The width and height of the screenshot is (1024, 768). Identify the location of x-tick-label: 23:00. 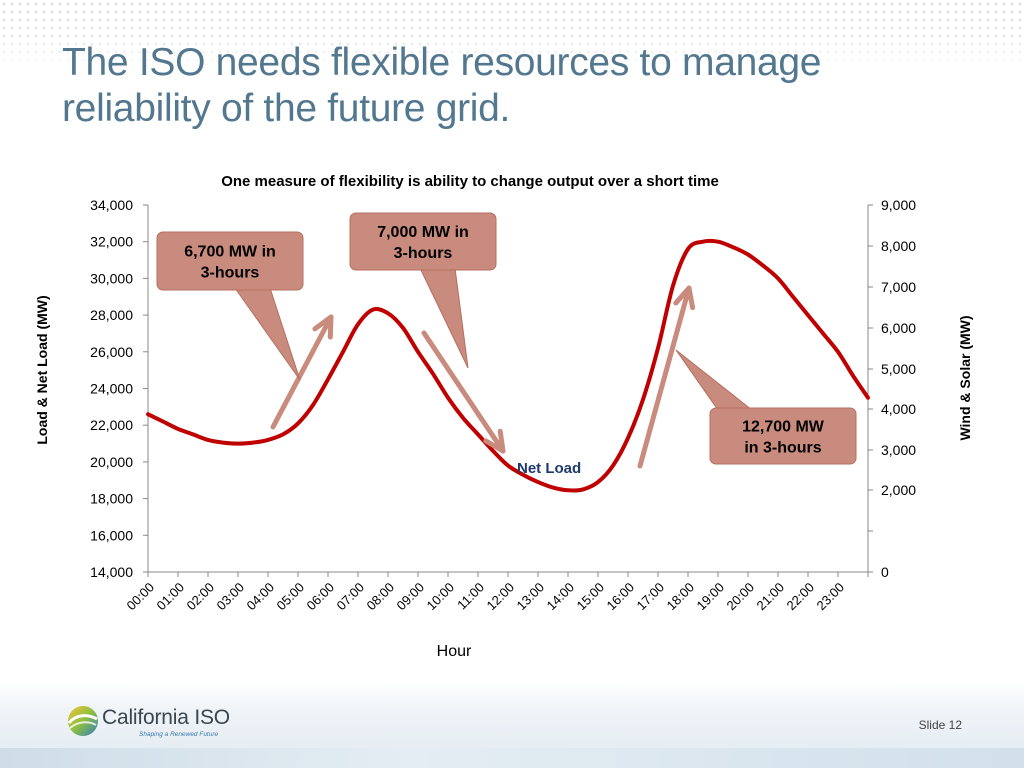
(831, 597).